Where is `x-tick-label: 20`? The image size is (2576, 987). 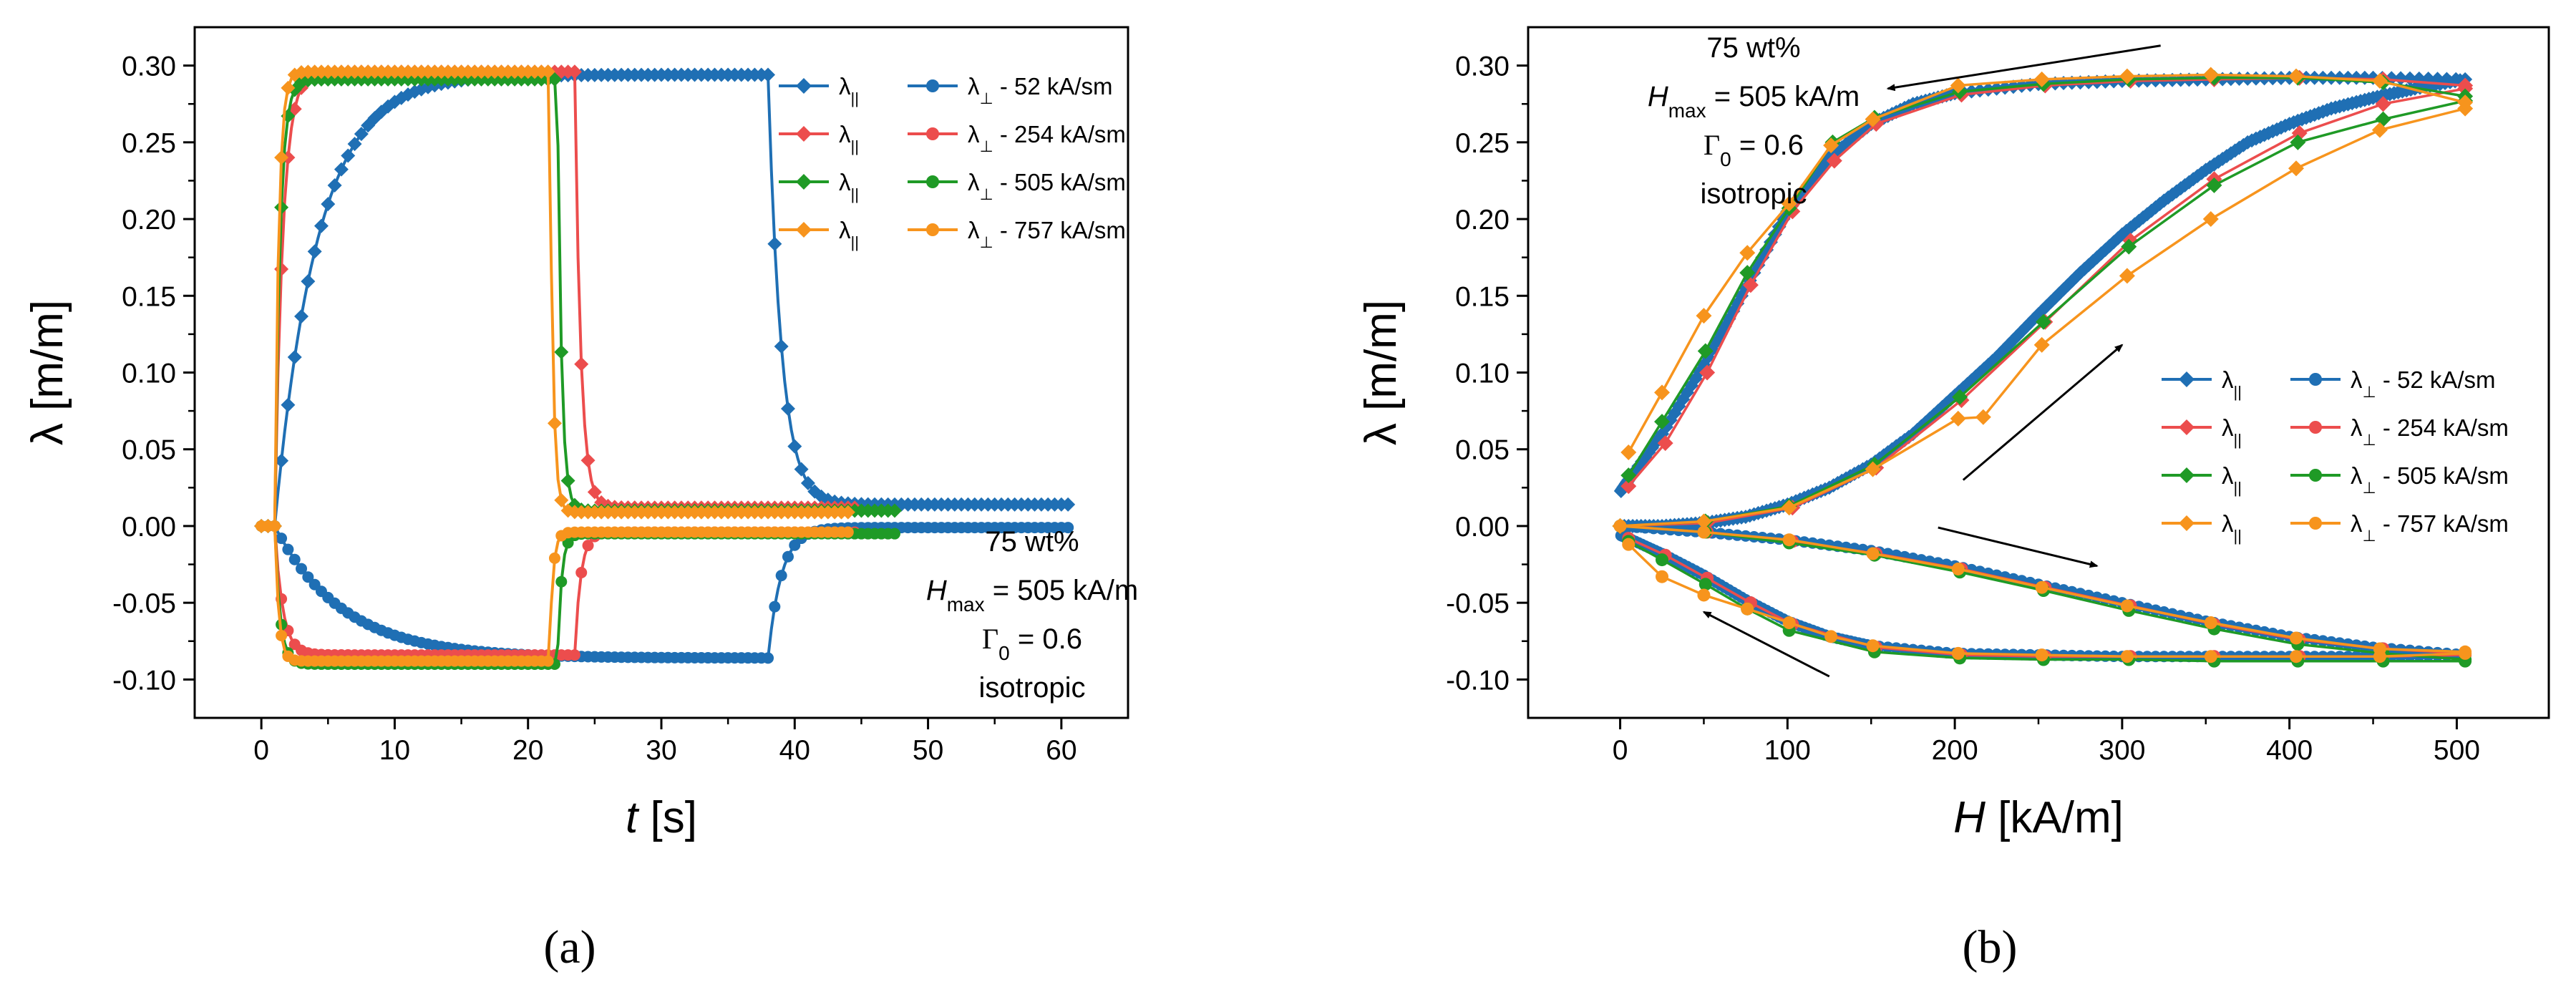 x-tick-label: 20 is located at coordinates (527, 751).